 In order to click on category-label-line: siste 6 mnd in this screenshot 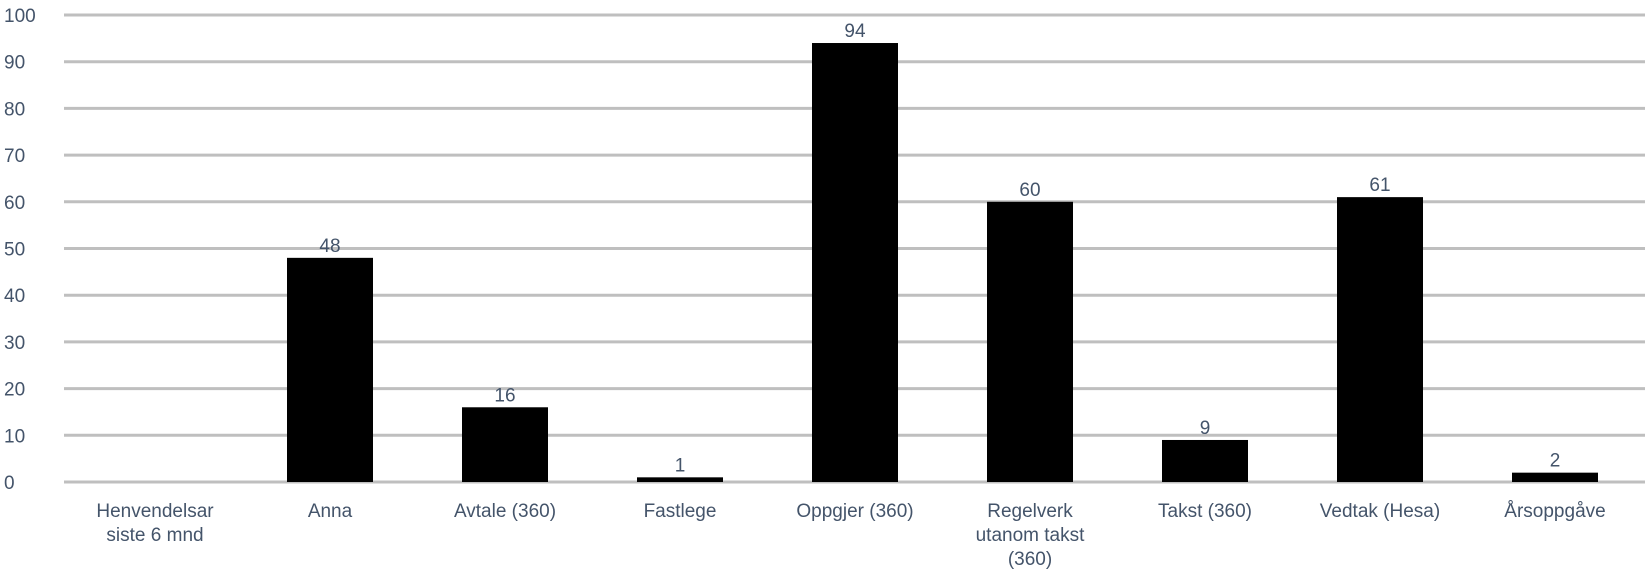, I will do `click(154, 535)`.